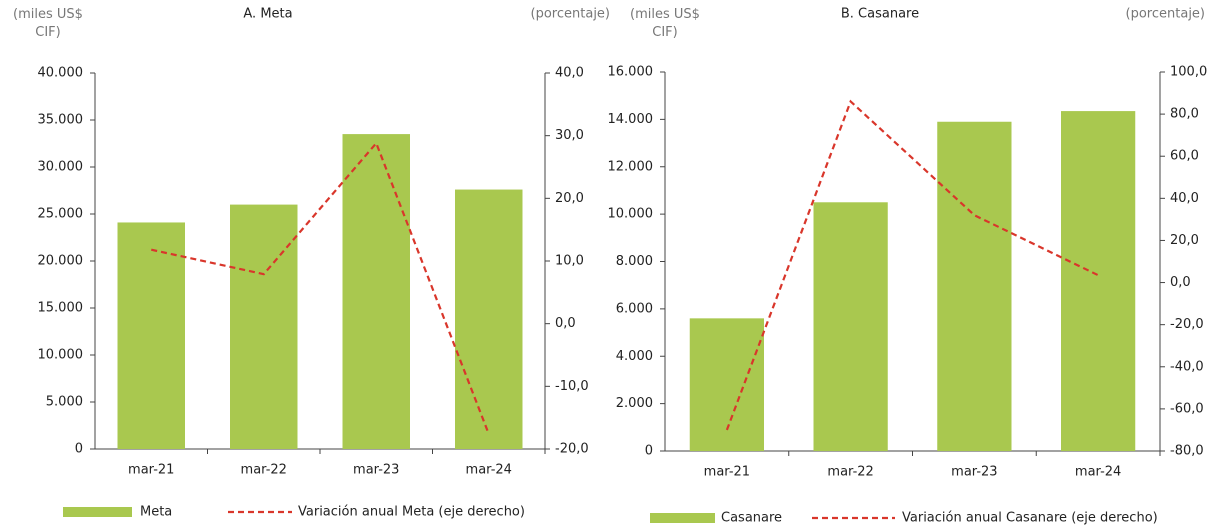 This screenshot has height=527, width=1220. I want to click on y-tick-label: 5.000, so click(64, 402).